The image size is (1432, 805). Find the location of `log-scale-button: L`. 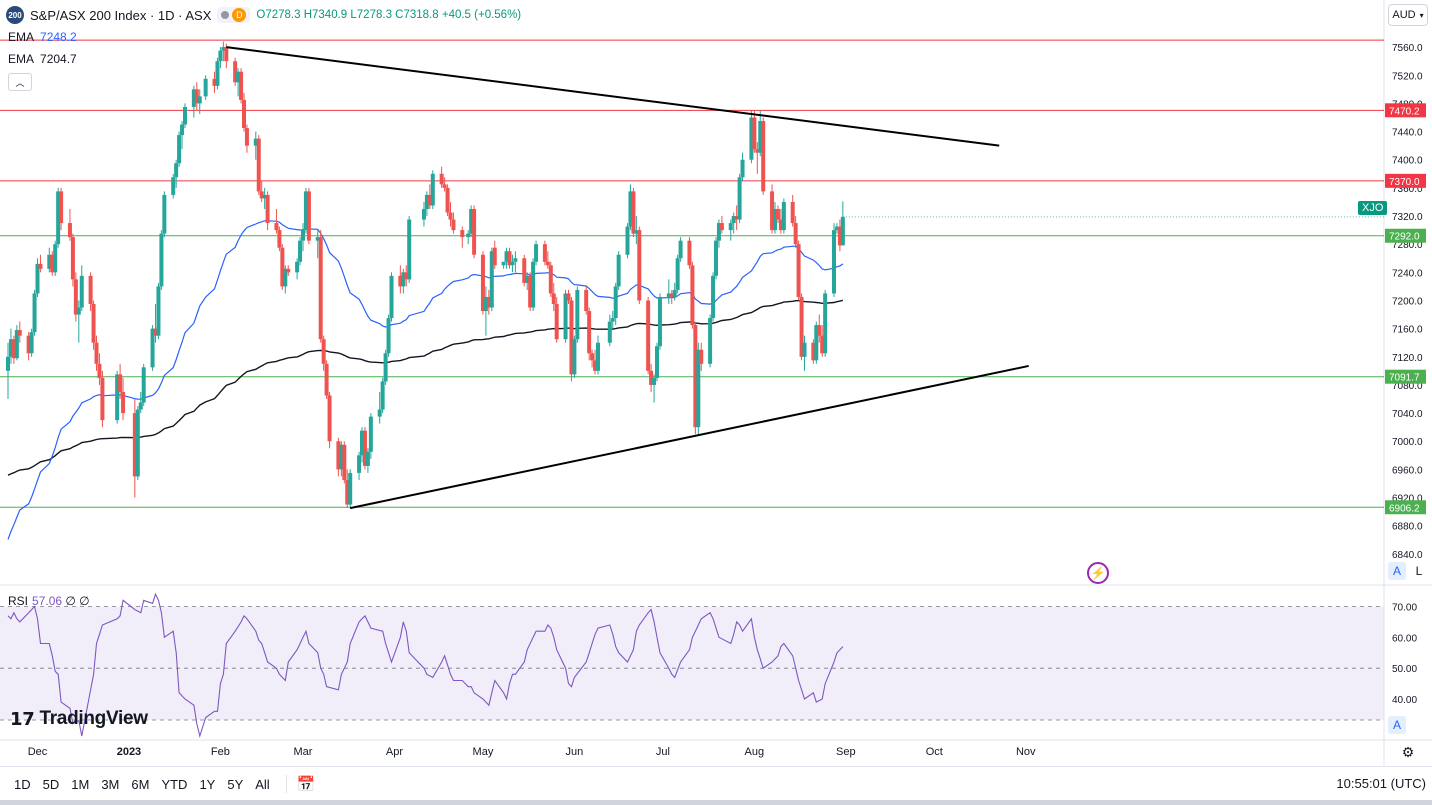

log-scale-button: L is located at coordinates (1419, 571).